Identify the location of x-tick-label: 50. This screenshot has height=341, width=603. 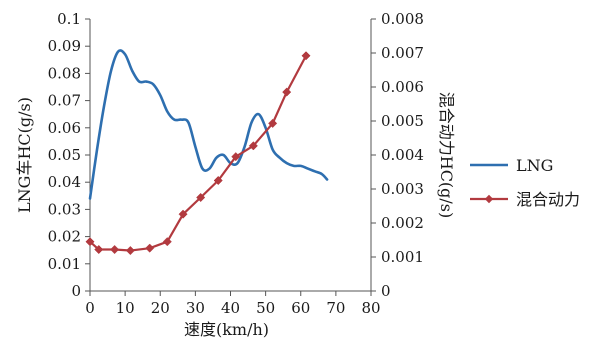
(265, 308).